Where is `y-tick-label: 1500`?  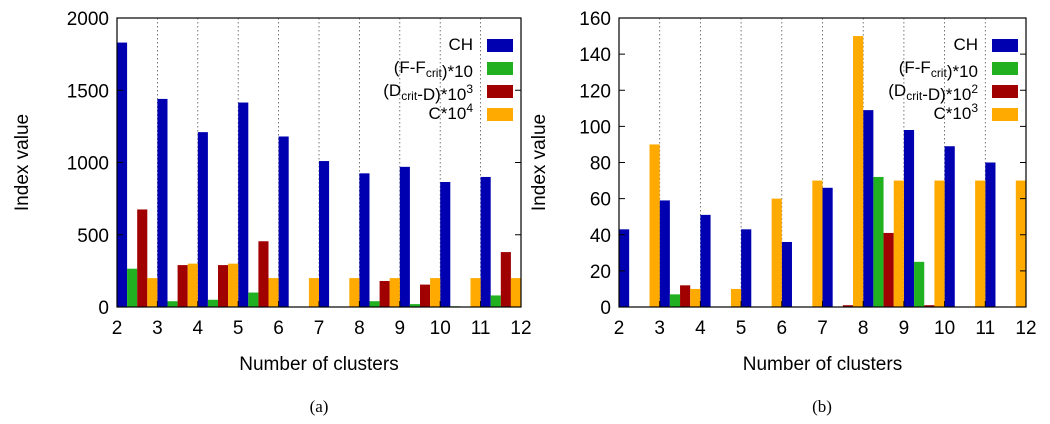 y-tick-label: 1500 is located at coordinates (88, 91).